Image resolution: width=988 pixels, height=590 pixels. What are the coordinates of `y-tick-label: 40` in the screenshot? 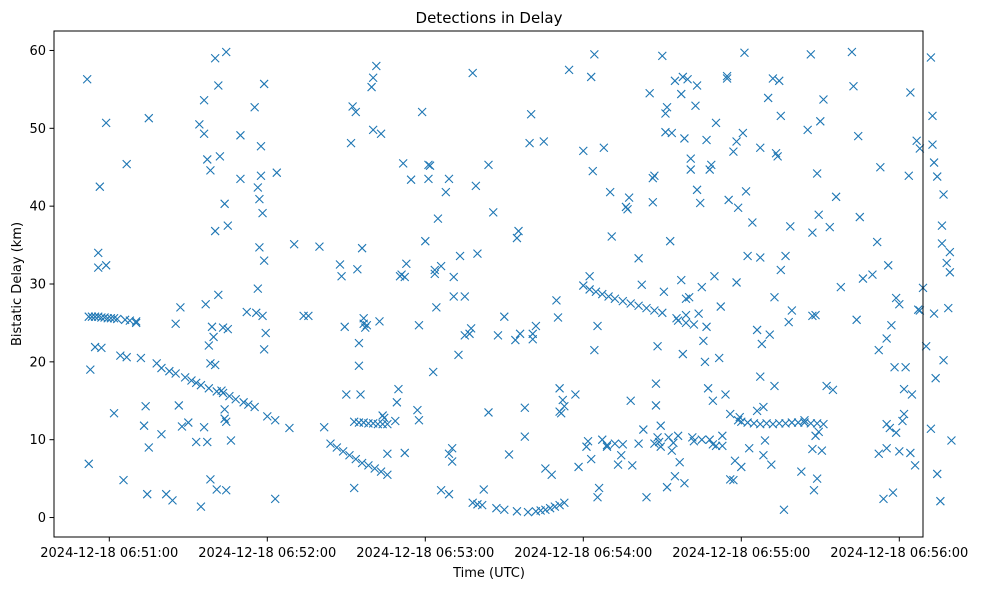 It's located at (37, 207).